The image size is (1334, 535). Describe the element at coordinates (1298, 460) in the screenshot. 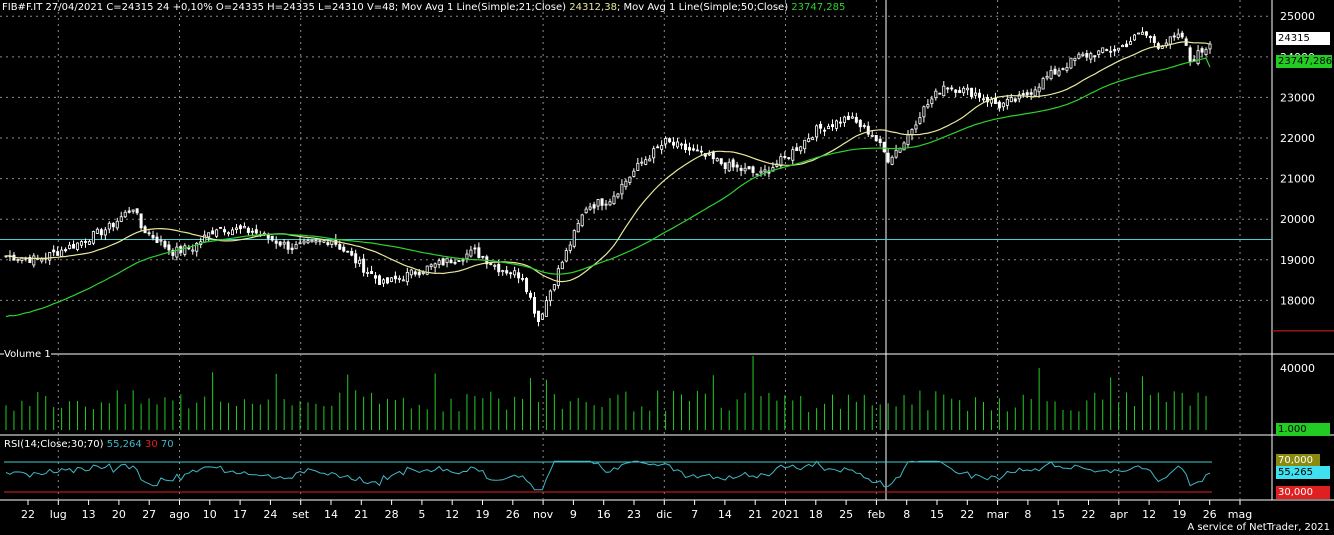

I see `rsi-high-box: 70,000` at that location.